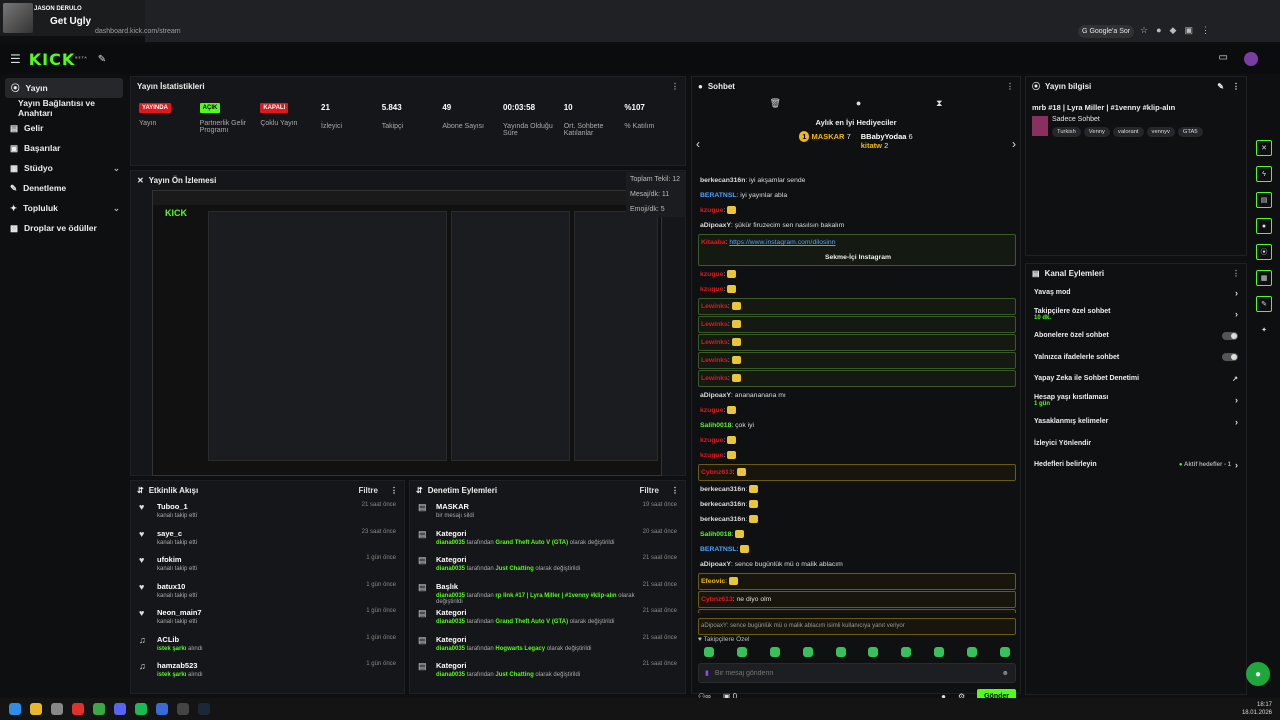 This screenshot has height=720, width=1280. What do you see at coordinates (1223, 57) in the screenshot?
I see `tv-icon: ▭` at bounding box center [1223, 57].